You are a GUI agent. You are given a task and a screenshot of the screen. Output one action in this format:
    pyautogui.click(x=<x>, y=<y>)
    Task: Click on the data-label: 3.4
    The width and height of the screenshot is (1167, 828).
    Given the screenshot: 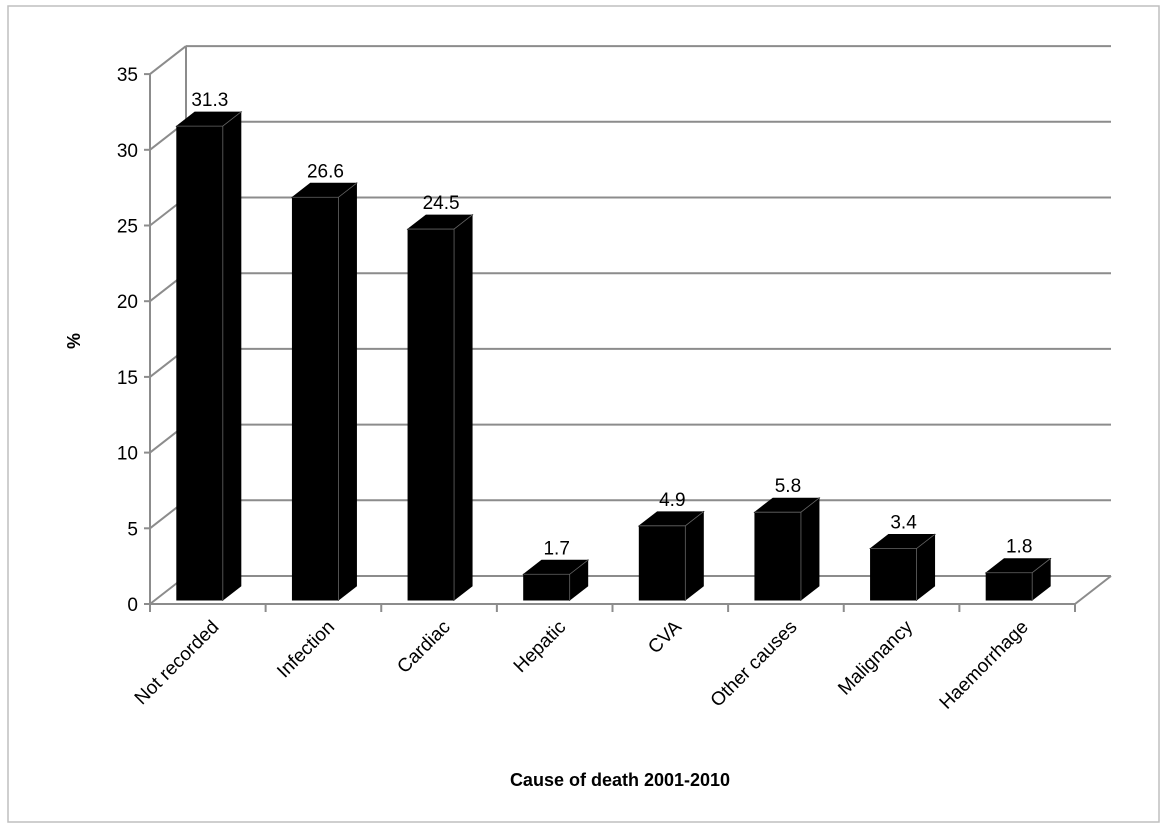 What is the action you would take?
    pyautogui.click(x=903, y=523)
    